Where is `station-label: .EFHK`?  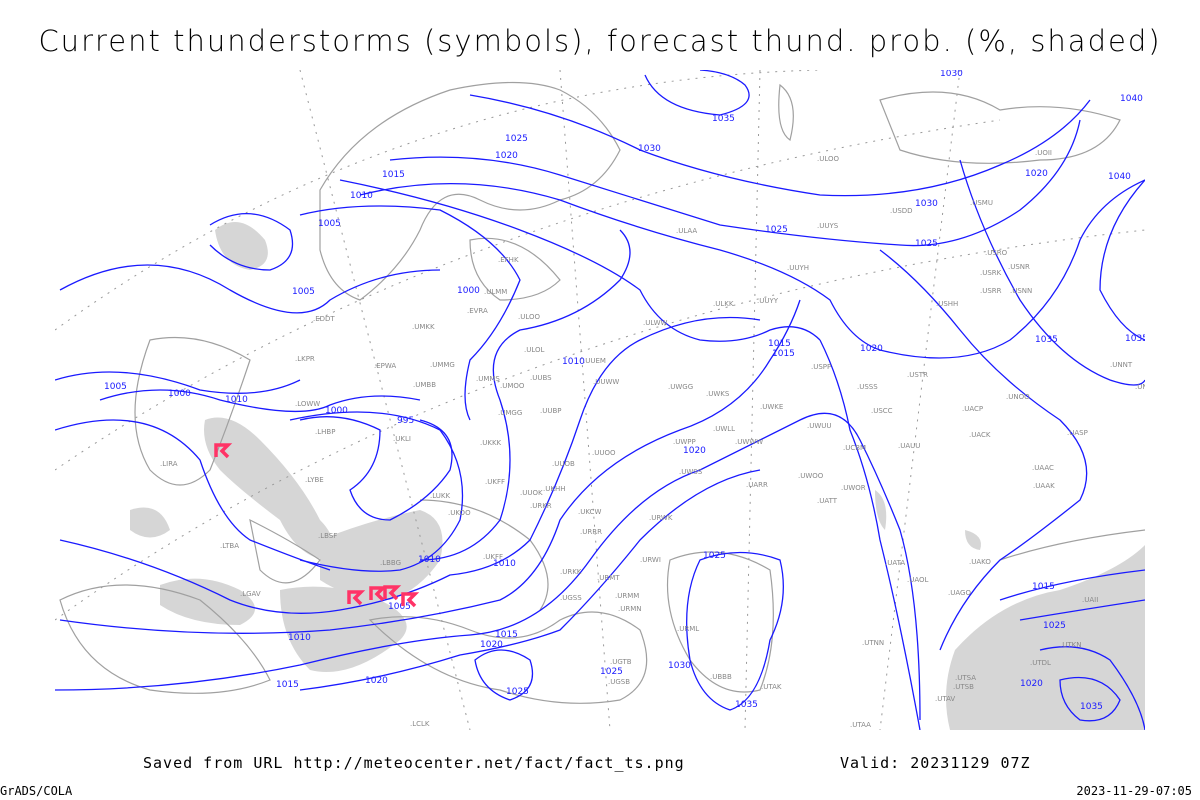 station-label: .EFHK is located at coordinates (508, 260).